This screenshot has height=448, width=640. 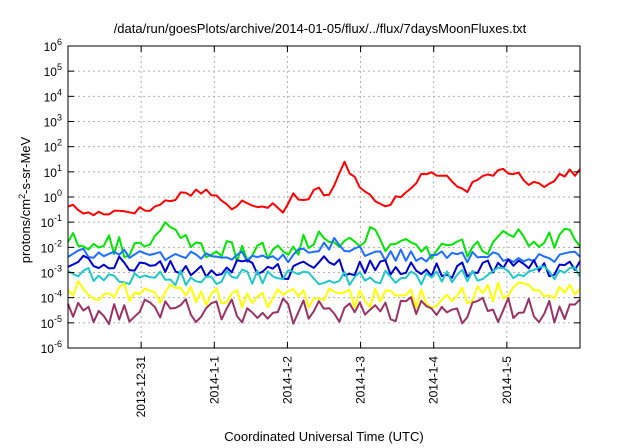 I want to click on y-tick-label: 10⁻², so click(x=51, y=246).